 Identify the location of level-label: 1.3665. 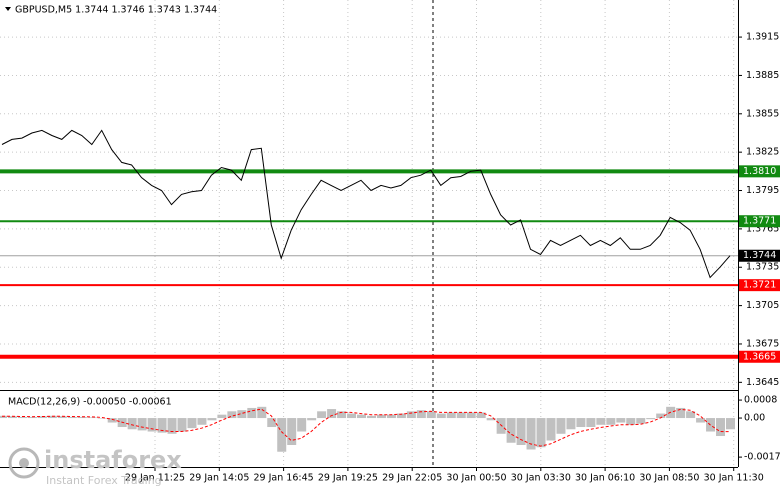
(759, 356).